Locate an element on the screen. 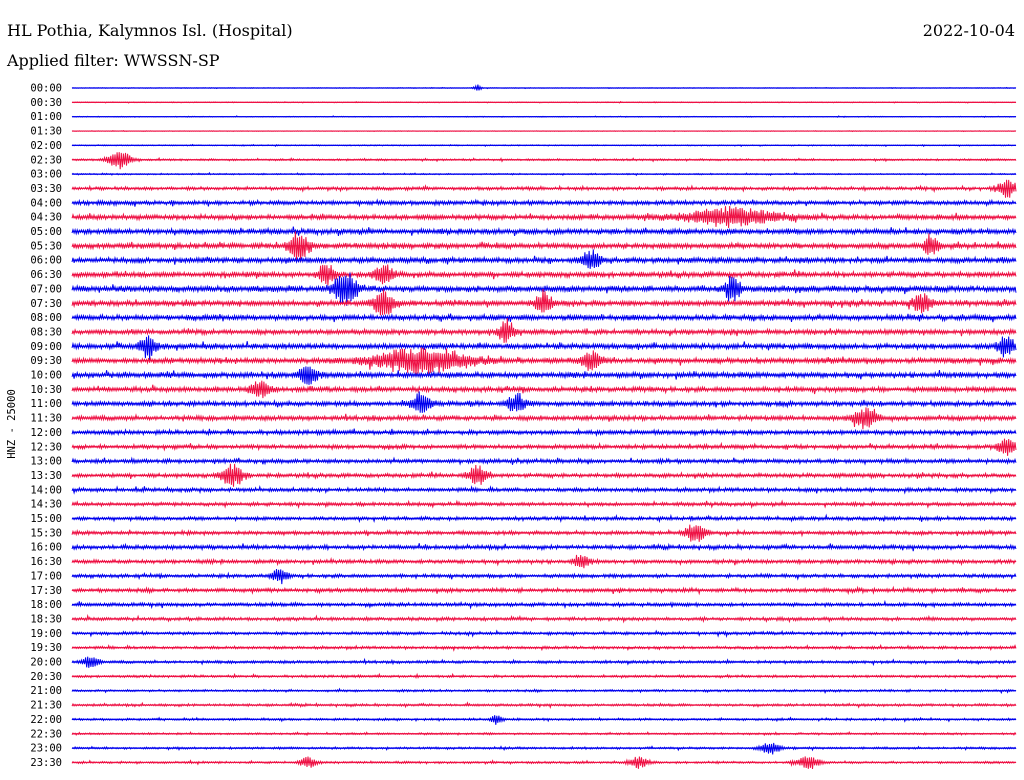  time-tick-label: 08:30 is located at coordinates (46, 332).